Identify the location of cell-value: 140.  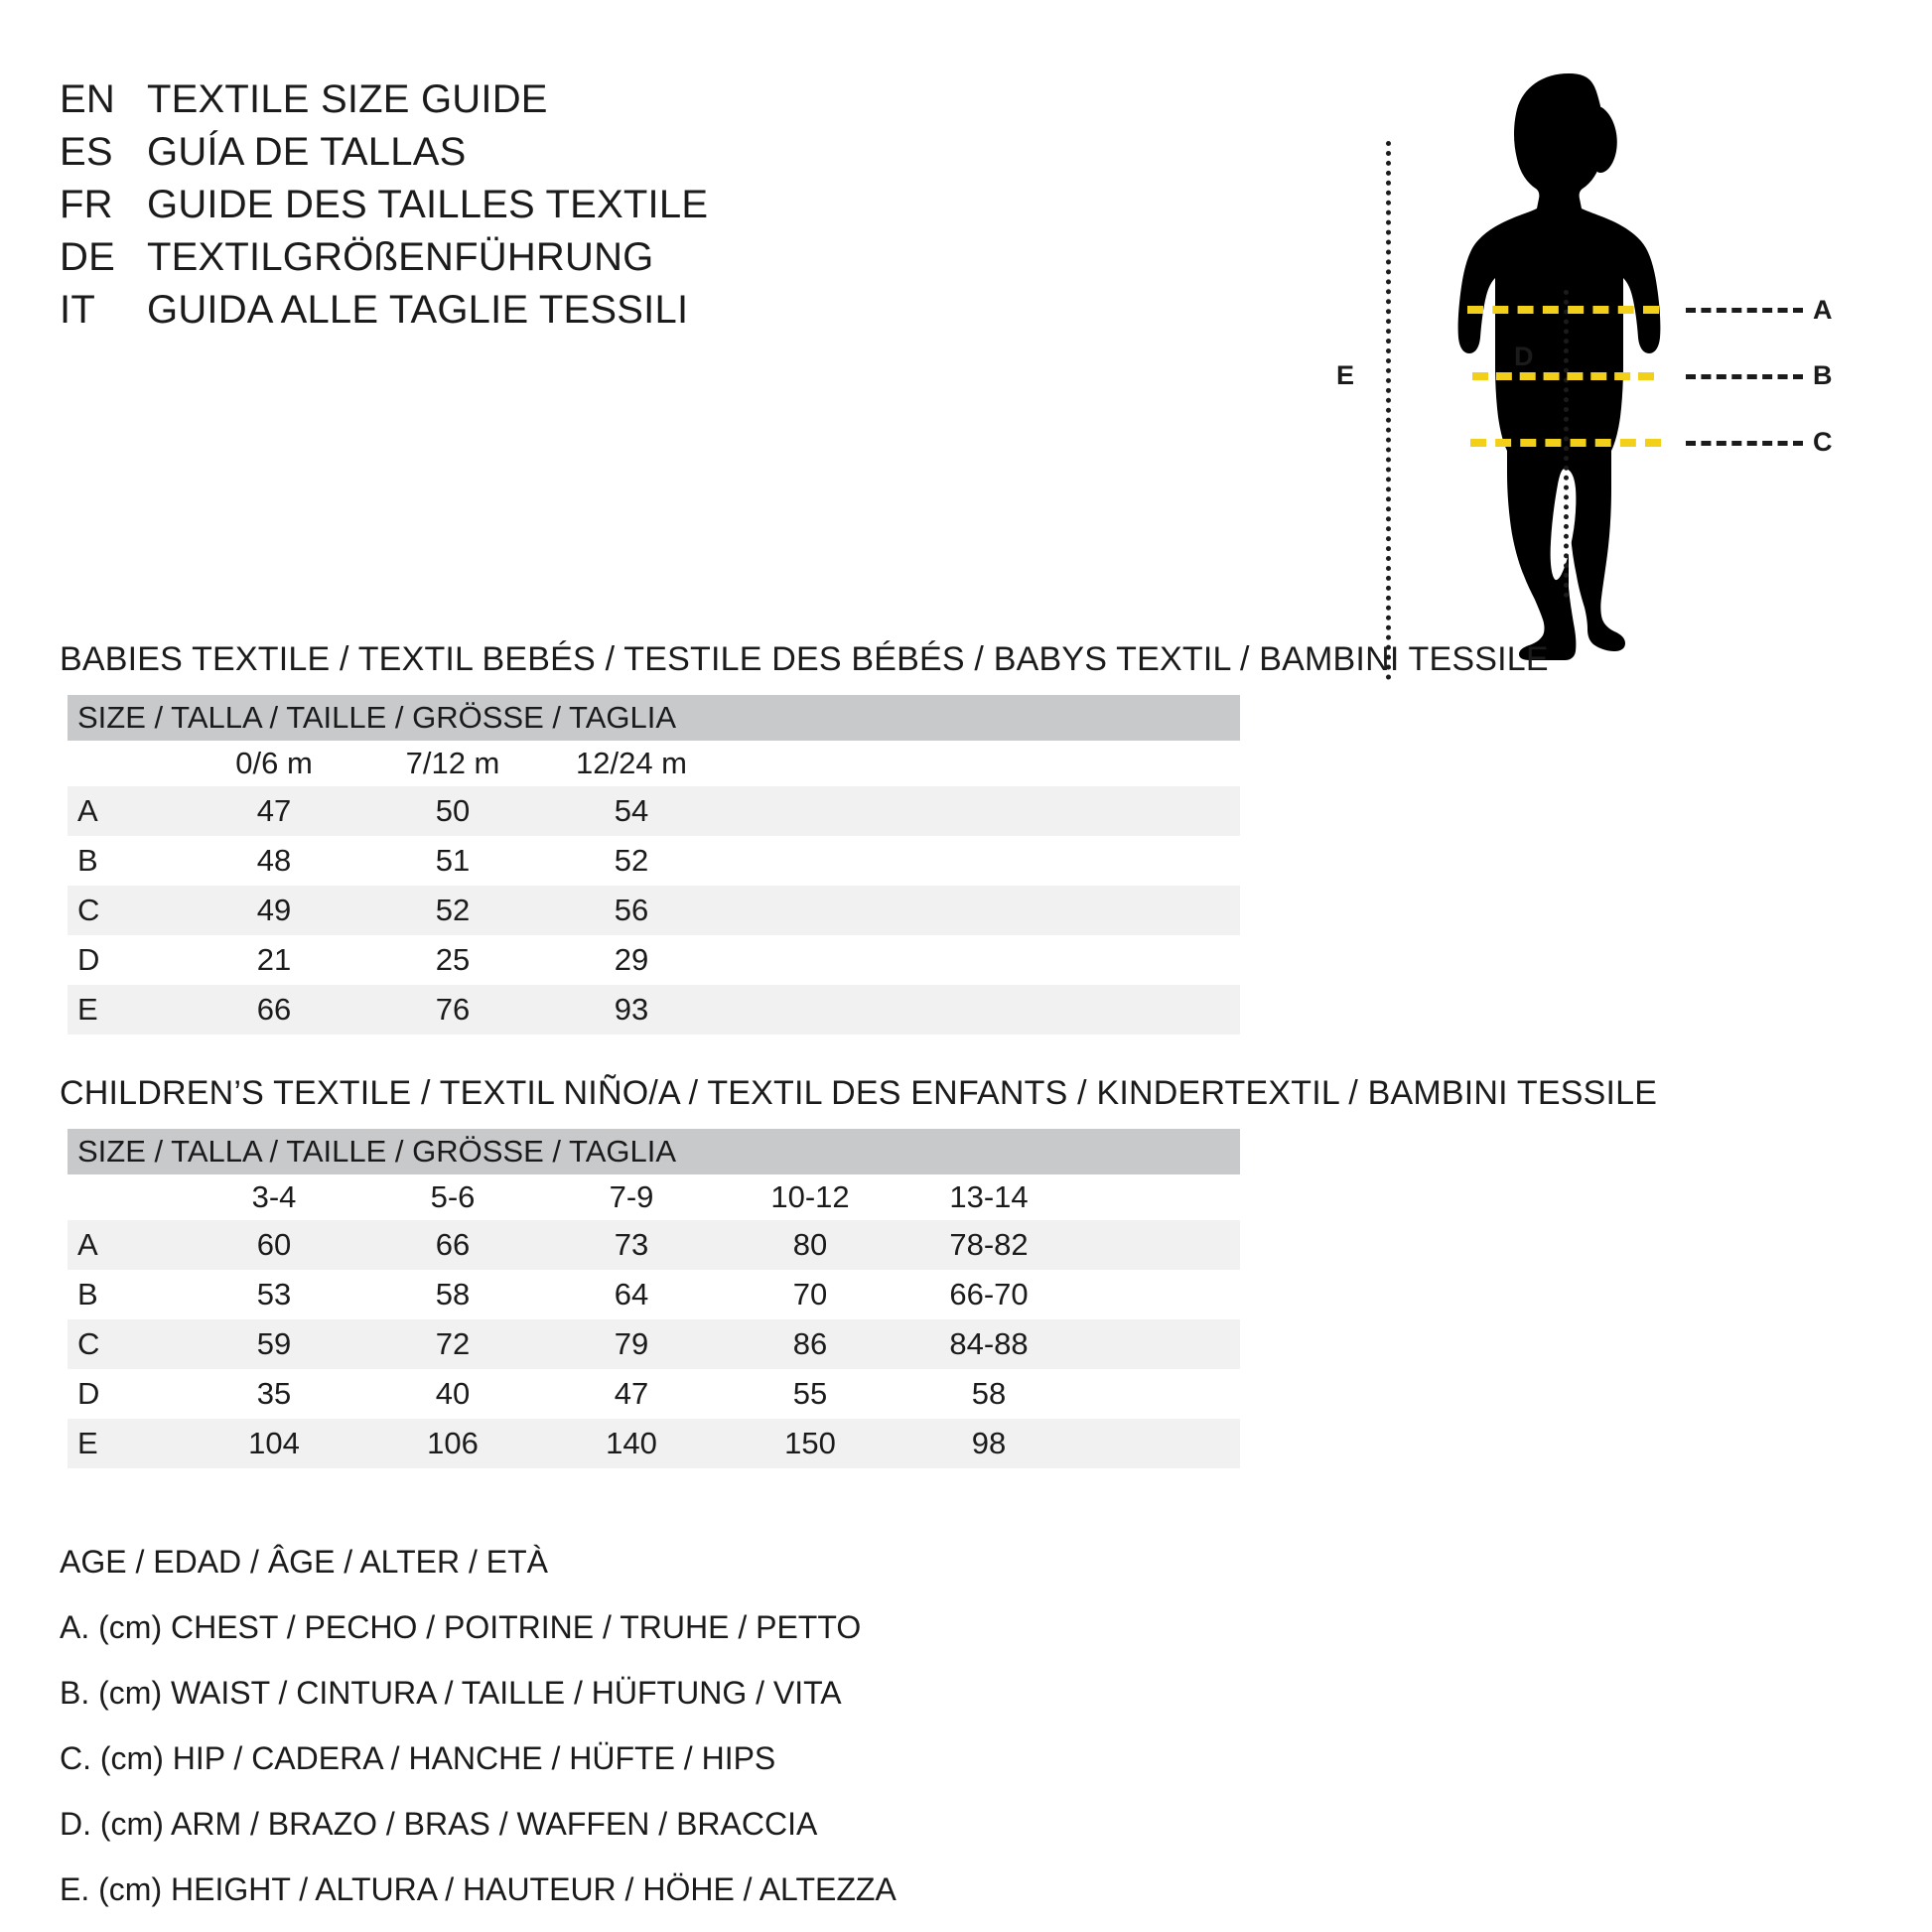
(631, 1443).